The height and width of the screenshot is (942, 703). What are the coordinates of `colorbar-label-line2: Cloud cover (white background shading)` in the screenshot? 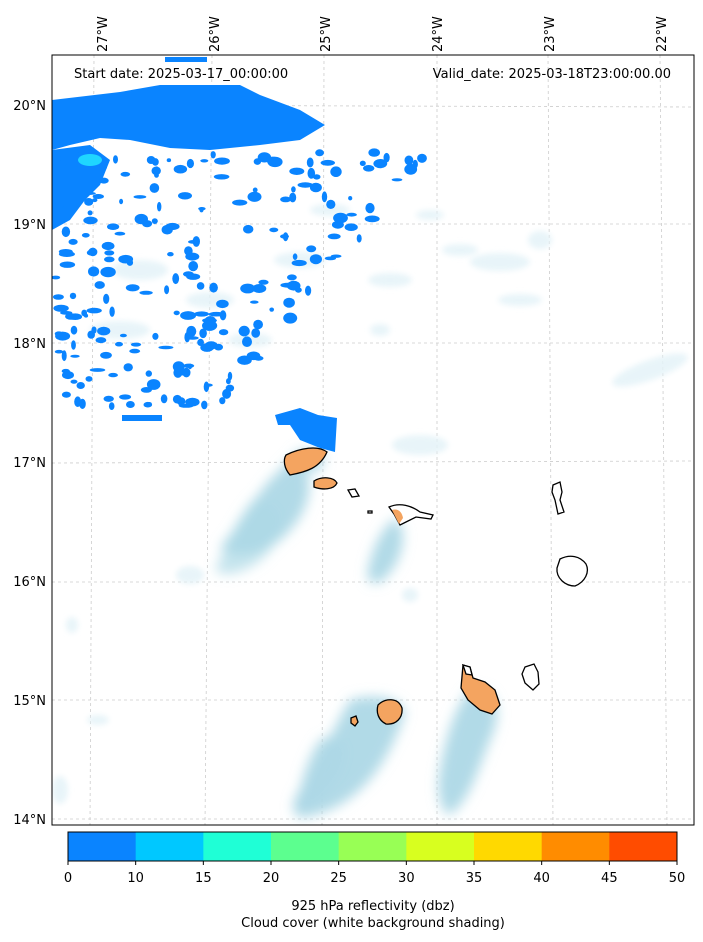 It's located at (373, 923).